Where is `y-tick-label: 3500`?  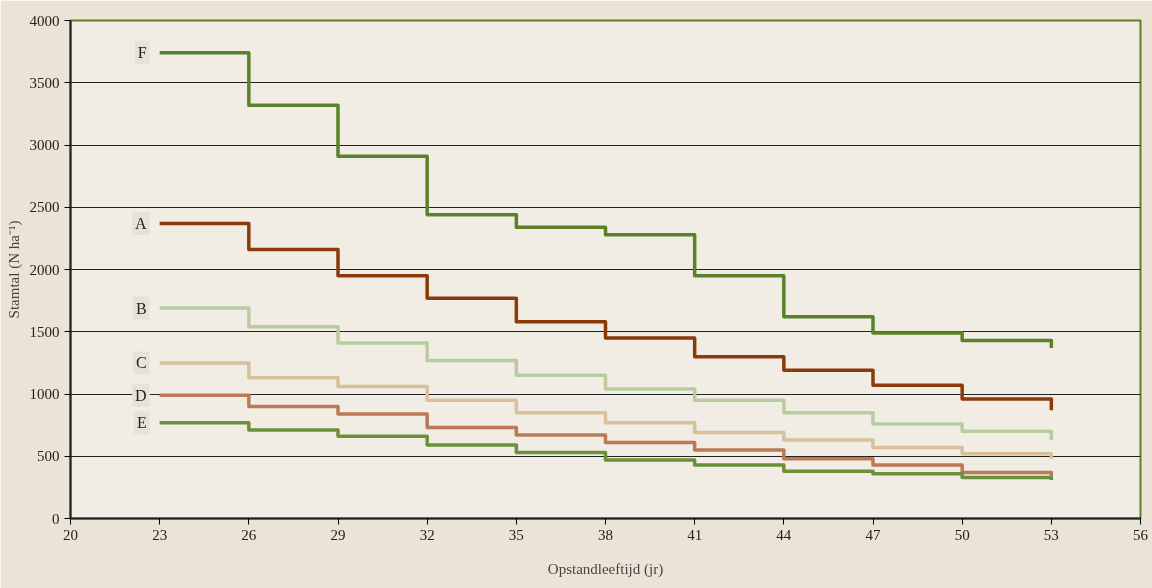
y-tick-label: 3500 is located at coordinates (44, 82).